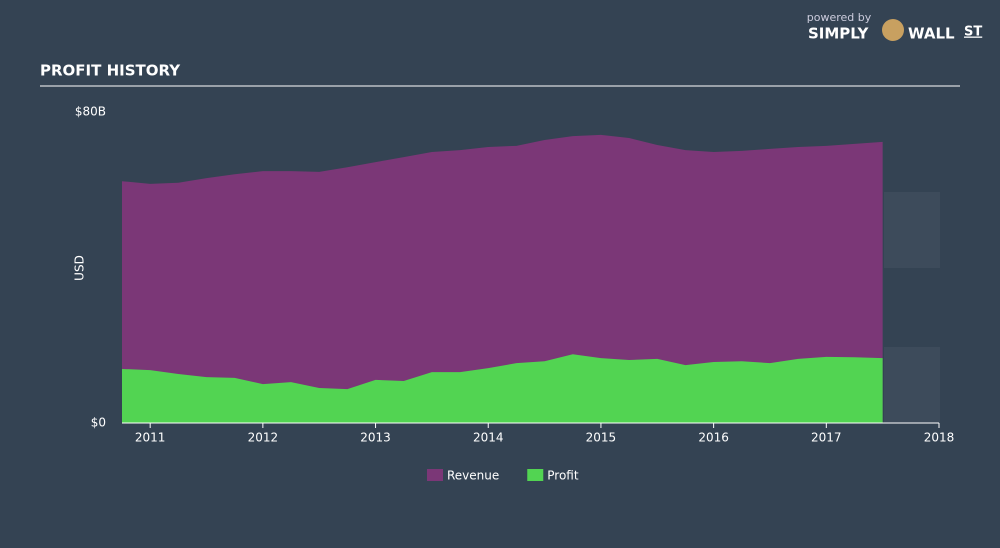 The width and height of the screenshot is (1000, 548). I want to click on x-tick-label: 2013, so click(375, 438).